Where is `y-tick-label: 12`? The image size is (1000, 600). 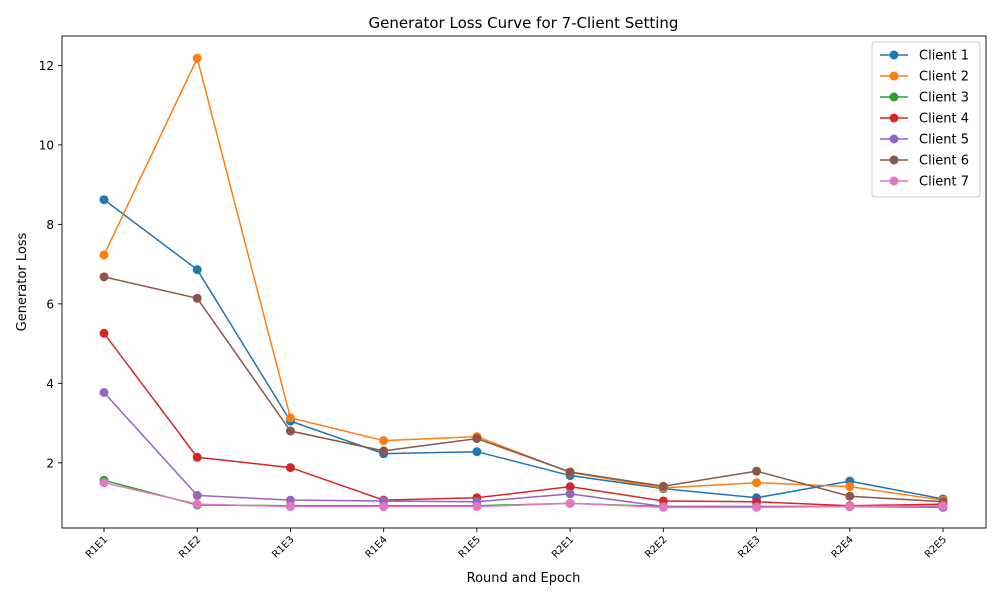 y-tick-label: 12 is located at coordinates (46, 66).